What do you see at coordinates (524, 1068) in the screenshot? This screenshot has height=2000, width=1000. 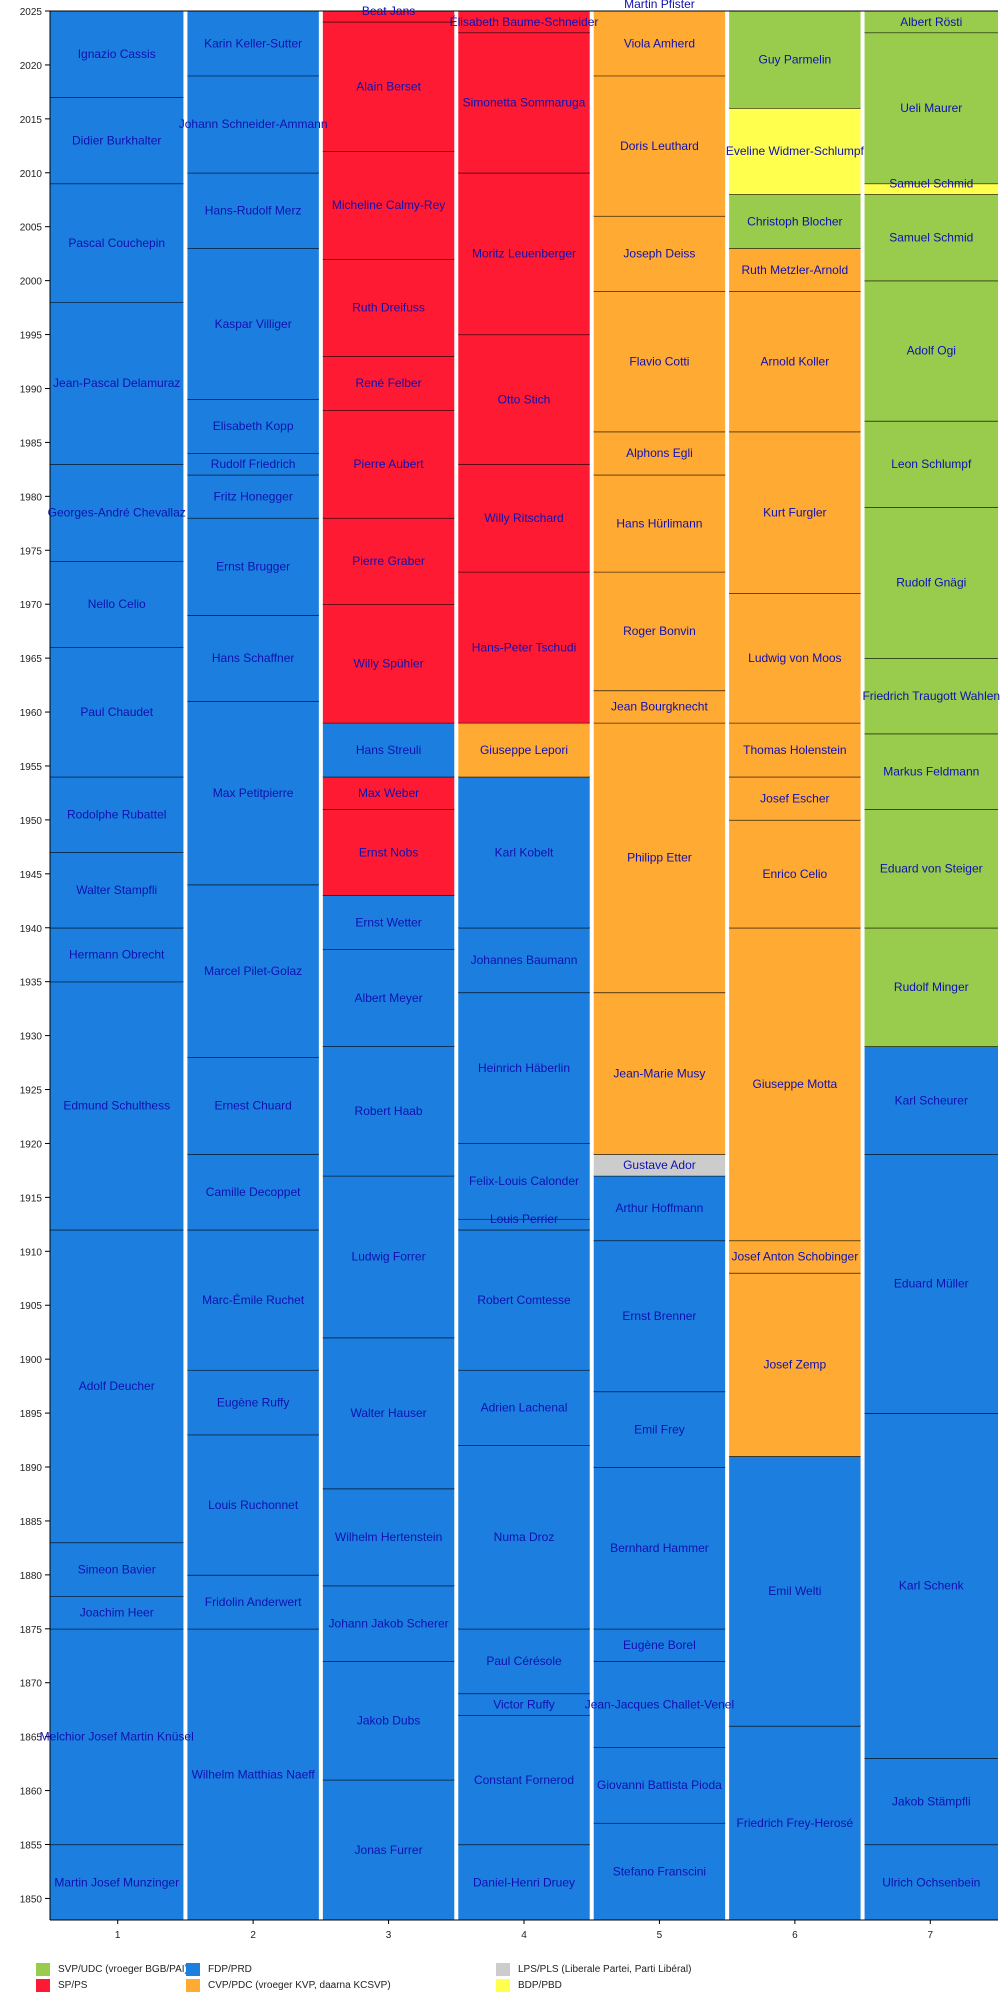 I see `seat-label: Heinrich Häberlin` at bounding box center [524, 1068].